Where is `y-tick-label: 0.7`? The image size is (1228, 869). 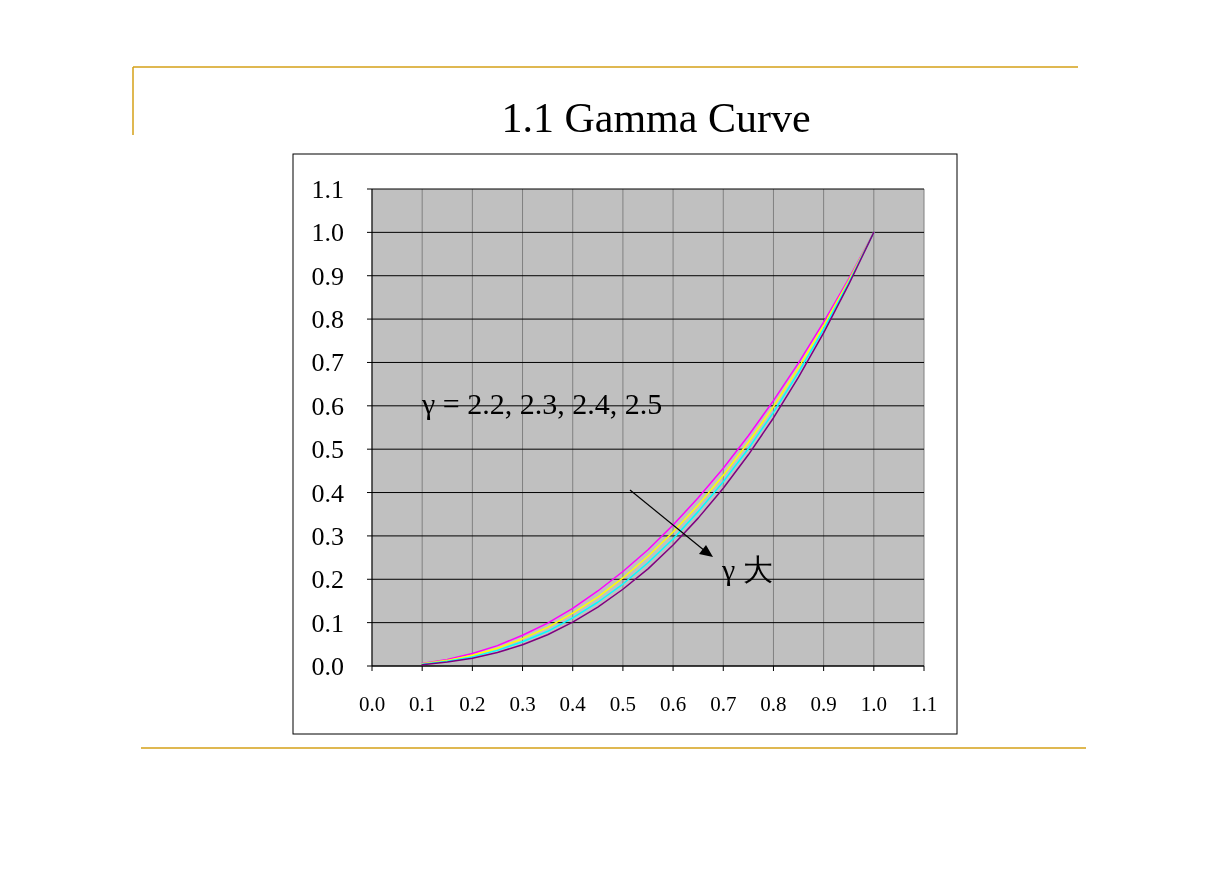
y-tick-label: 0.7 is located at coordinates (327, 363).